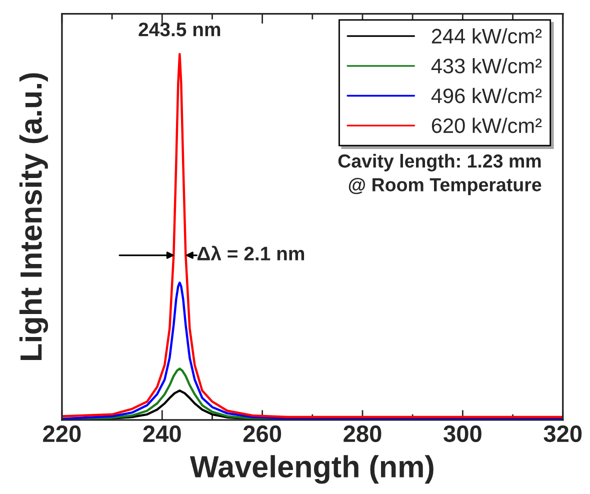 The width and height of the screenshot is (590, 494). I want to click on x-tick-label: 220, so click(62, 433).